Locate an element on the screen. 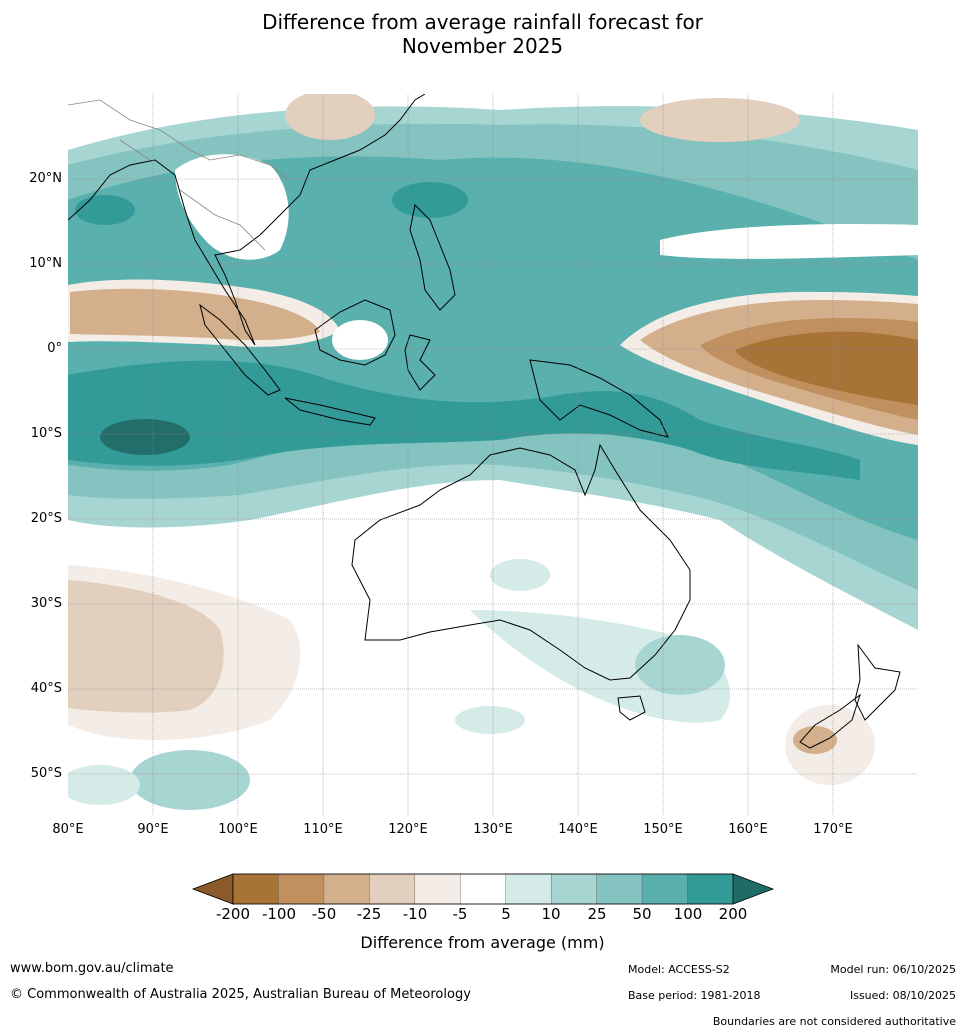 The width and height of the screenshot is (965, 1035). colorbar-tick: 25 is located at coordinates (597, 914).